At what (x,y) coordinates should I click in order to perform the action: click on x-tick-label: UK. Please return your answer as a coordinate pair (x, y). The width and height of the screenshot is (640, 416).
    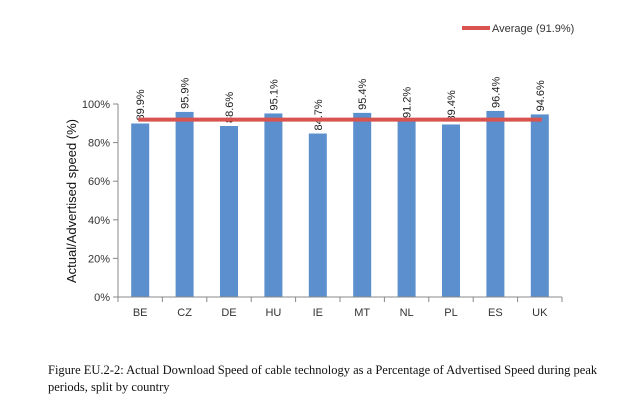
    Looking at the image, I should click on (540, 313).